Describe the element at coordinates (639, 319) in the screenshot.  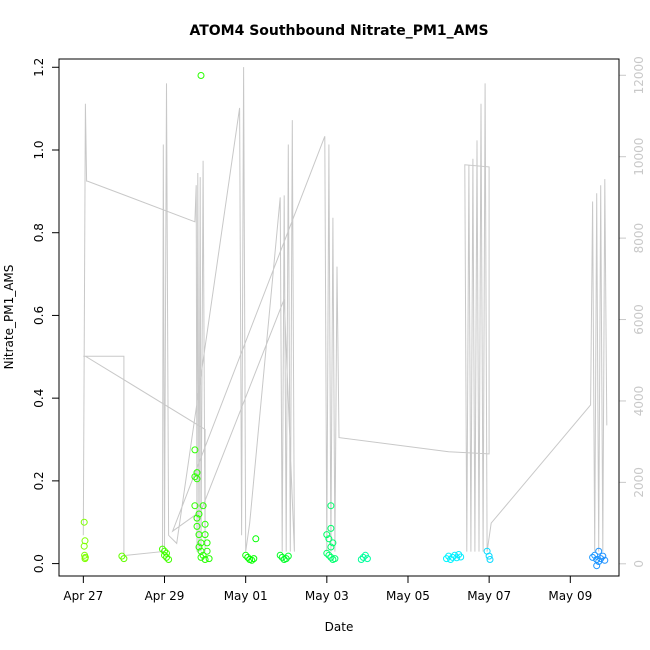
I see `right-tick-label: 6000` at that location.